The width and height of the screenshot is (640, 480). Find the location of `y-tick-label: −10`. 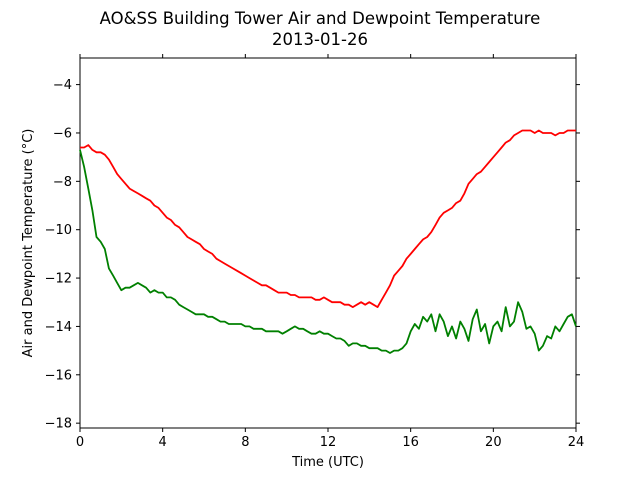

y-tick-label: −10 is located at coordinates (58, 230).